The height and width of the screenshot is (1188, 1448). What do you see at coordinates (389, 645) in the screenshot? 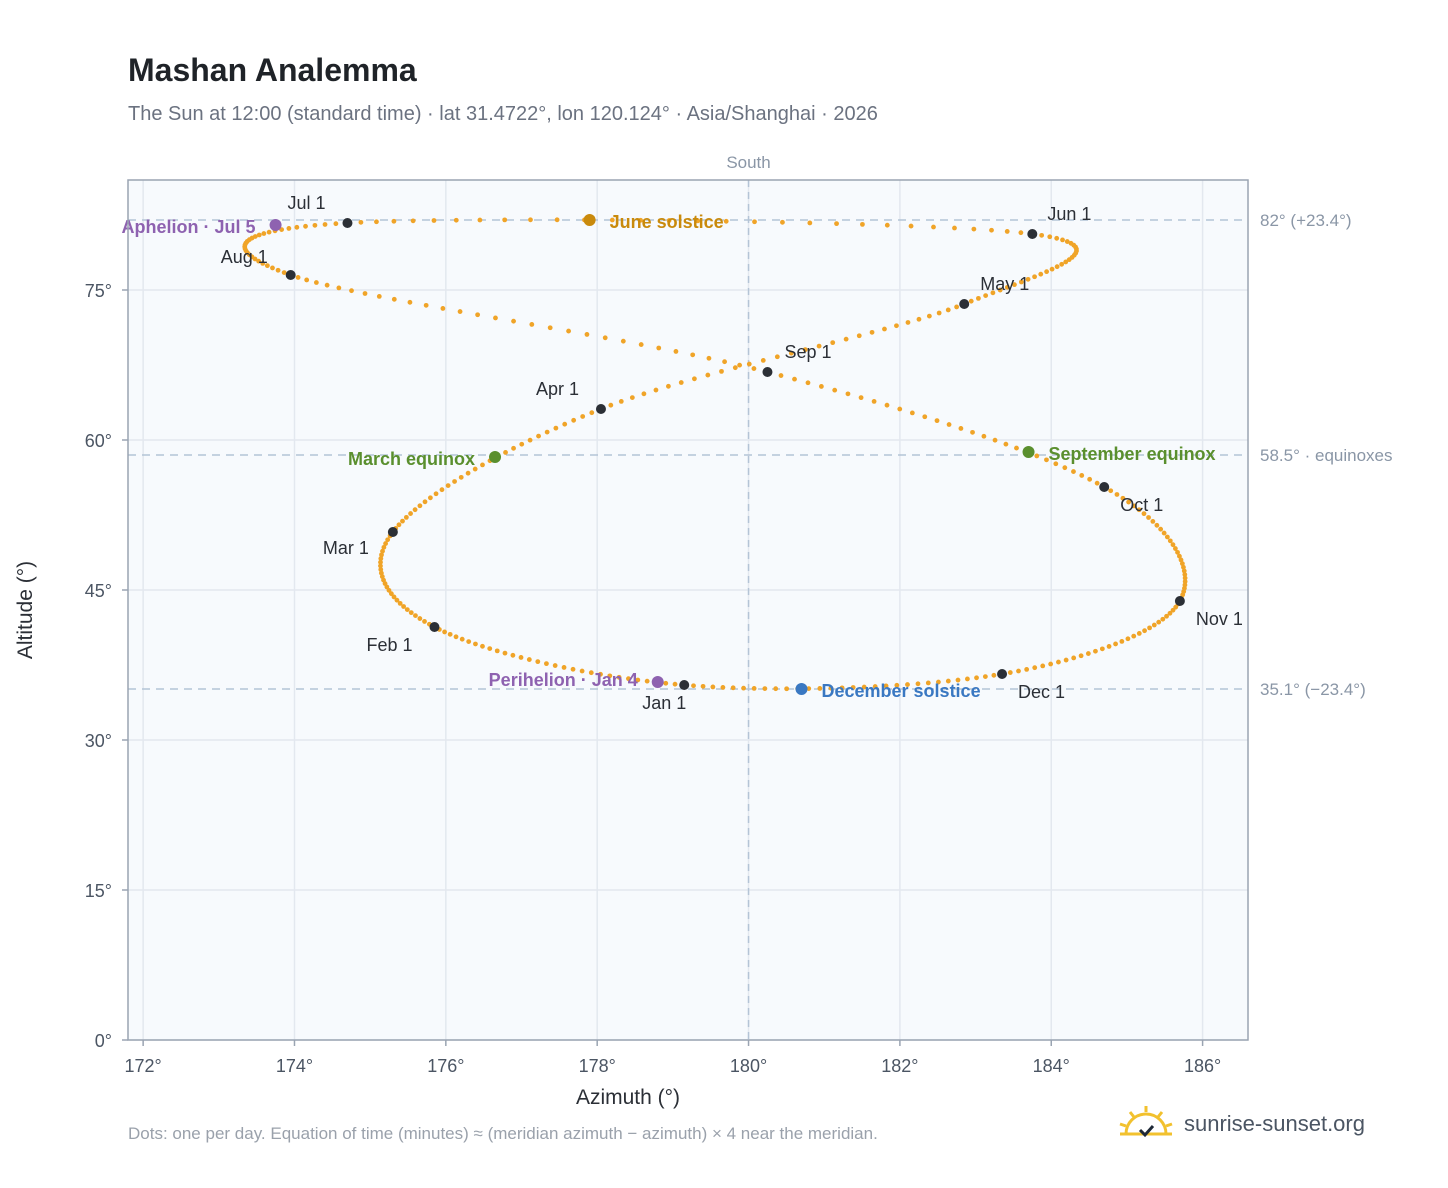
I see `month-label: Feb 1` at bounding box center [389, 645].